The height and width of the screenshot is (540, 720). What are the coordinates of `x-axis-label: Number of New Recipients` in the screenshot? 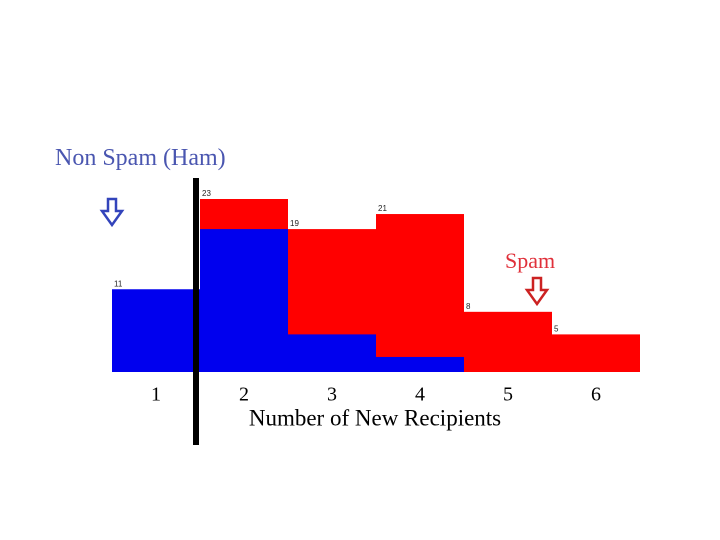 It's located at (375, 417).